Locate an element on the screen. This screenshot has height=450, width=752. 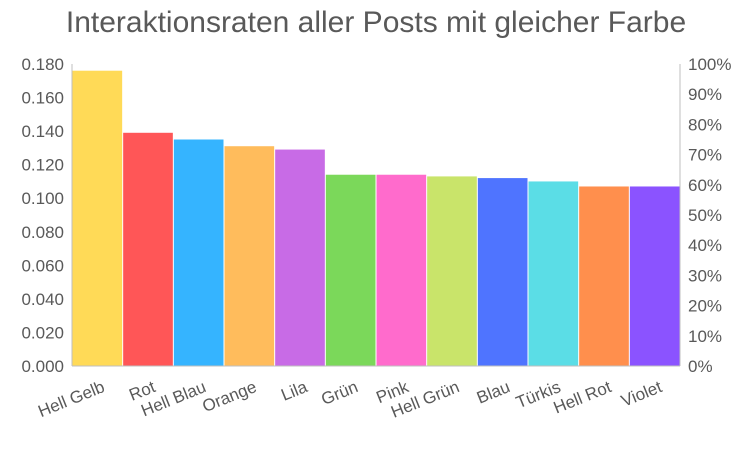
bar-blau is located at coordinates (502, 272).